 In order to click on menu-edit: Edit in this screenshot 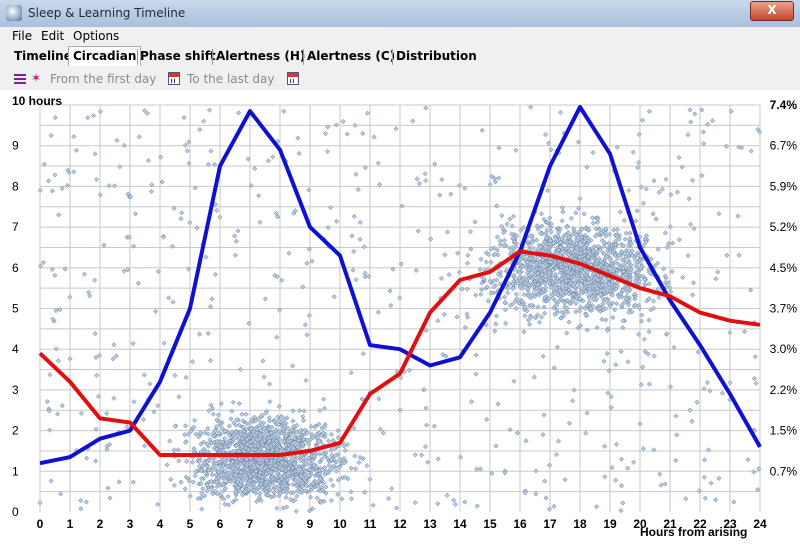, I will do `click(53, 36)`.